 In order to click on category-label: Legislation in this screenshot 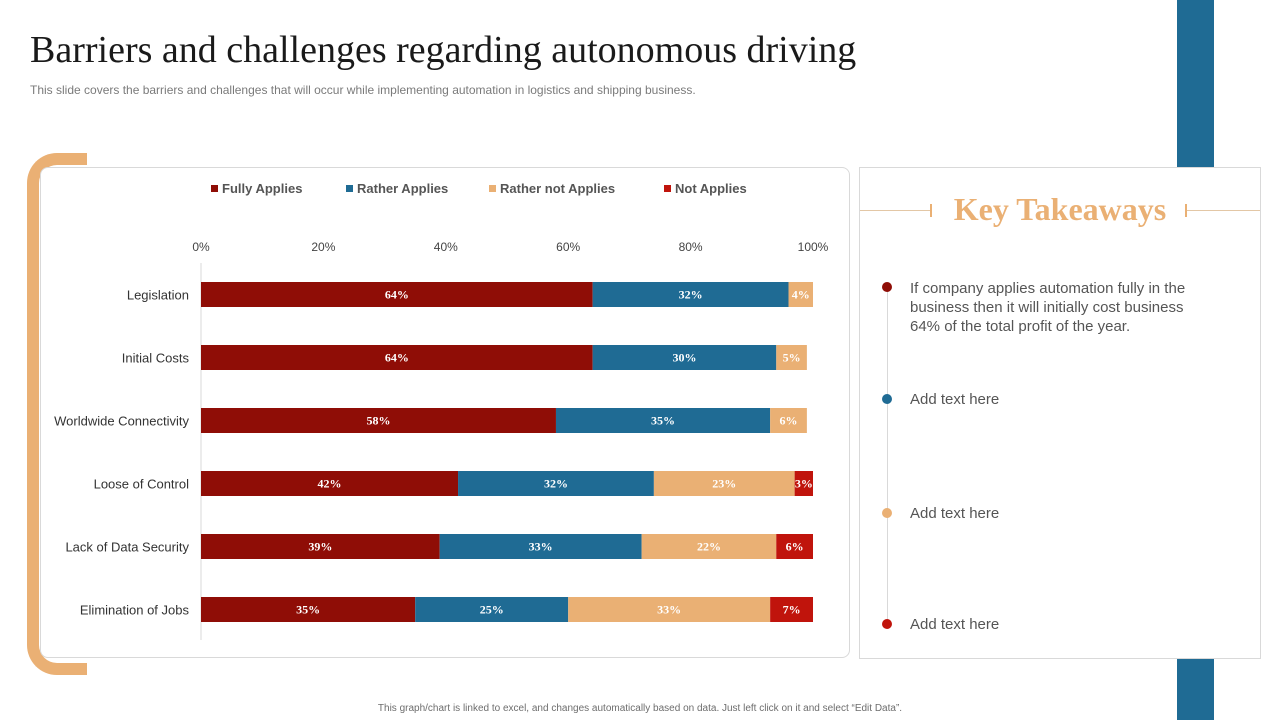, I will do `click(158, 295)`.